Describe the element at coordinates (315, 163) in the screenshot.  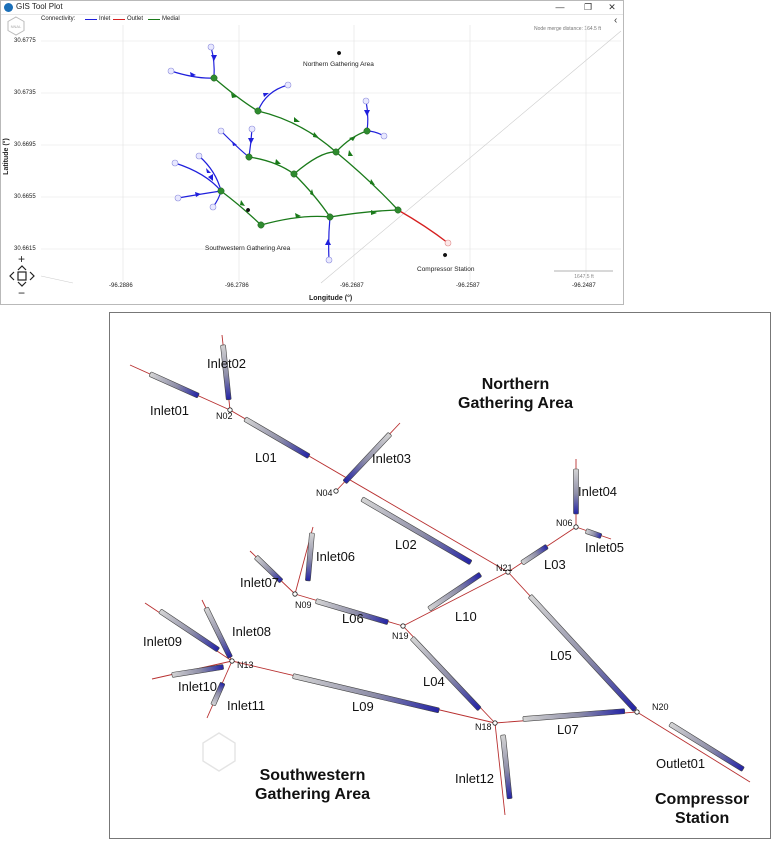
I see `map-pipe-L10` at that location.